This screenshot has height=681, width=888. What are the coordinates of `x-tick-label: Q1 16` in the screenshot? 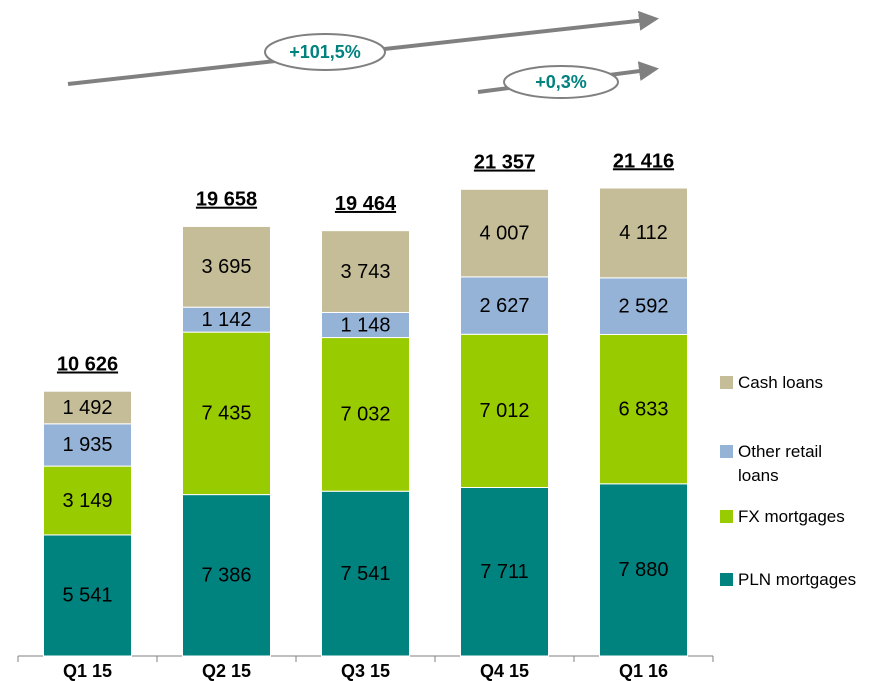 It's located at (643, 671).